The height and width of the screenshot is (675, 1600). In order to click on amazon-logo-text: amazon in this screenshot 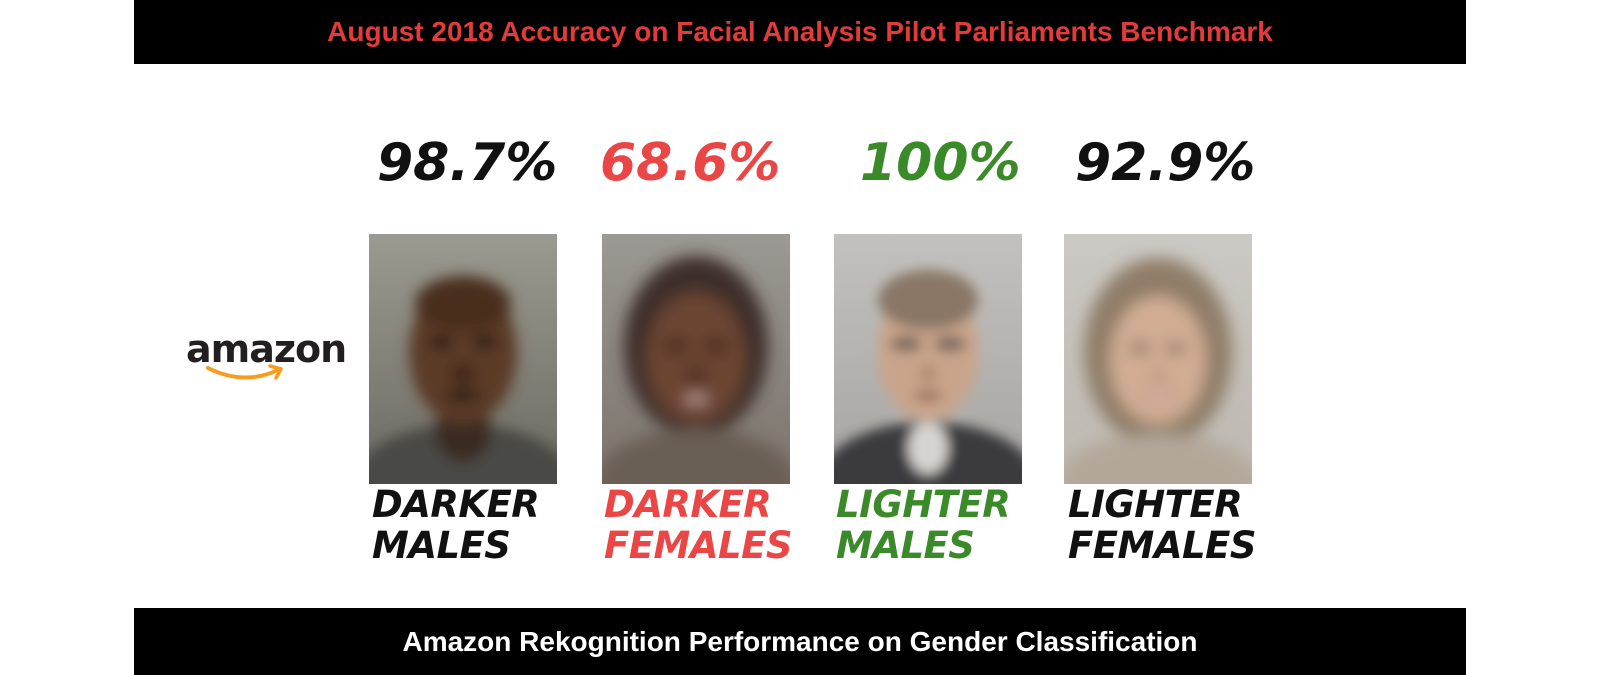, I will do `click(266, 349)`.